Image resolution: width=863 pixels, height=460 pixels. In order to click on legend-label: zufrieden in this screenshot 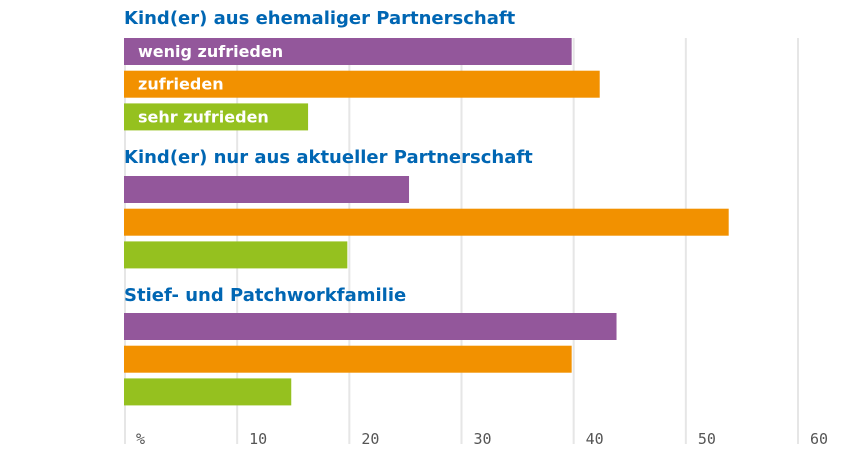, I will do `click(181, 84)`.